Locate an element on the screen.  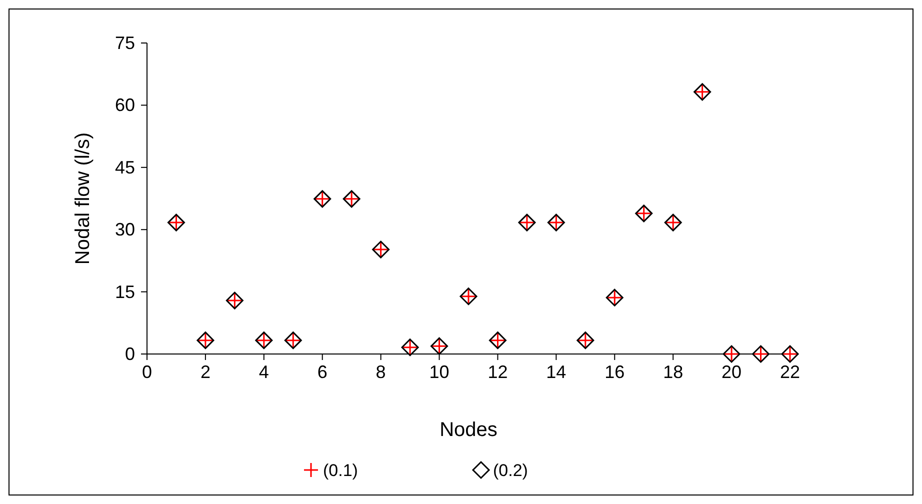
x-tick-label: 14 is located at coordinates (556, 372).